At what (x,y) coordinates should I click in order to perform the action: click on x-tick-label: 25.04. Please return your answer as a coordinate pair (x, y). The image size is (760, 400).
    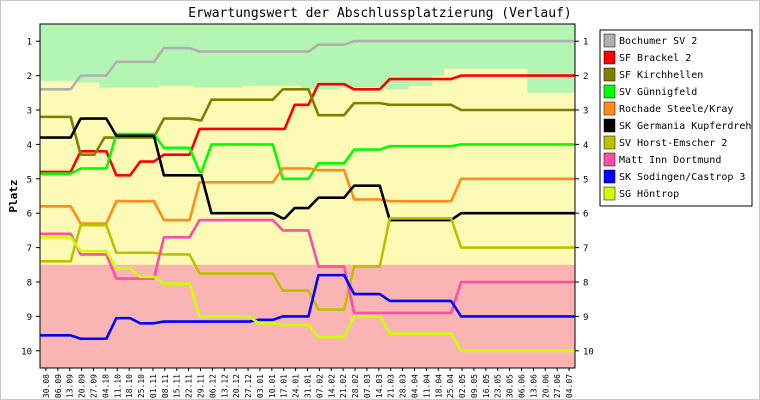
    Looking at the image, I should click on (450, 386).